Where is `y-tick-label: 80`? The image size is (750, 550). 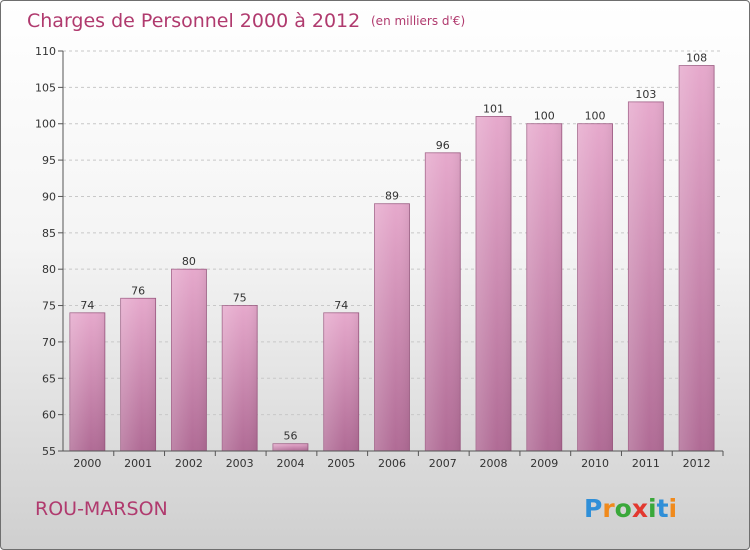 y-tick-label: 80 is located at coordinates (49, 269).